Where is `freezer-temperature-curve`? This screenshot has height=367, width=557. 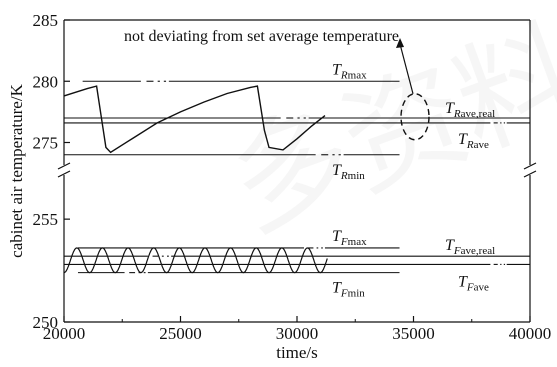
freezer-temperature-curve is located at coordinates (195, 260).